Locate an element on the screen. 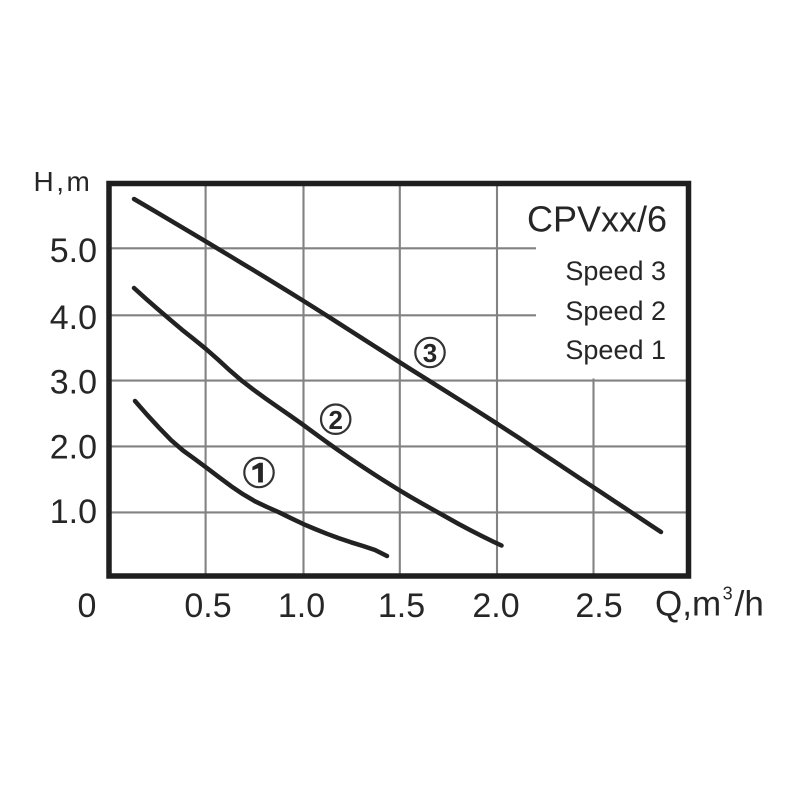  svg-text: 3.0 is located at coordinates (73, 383).